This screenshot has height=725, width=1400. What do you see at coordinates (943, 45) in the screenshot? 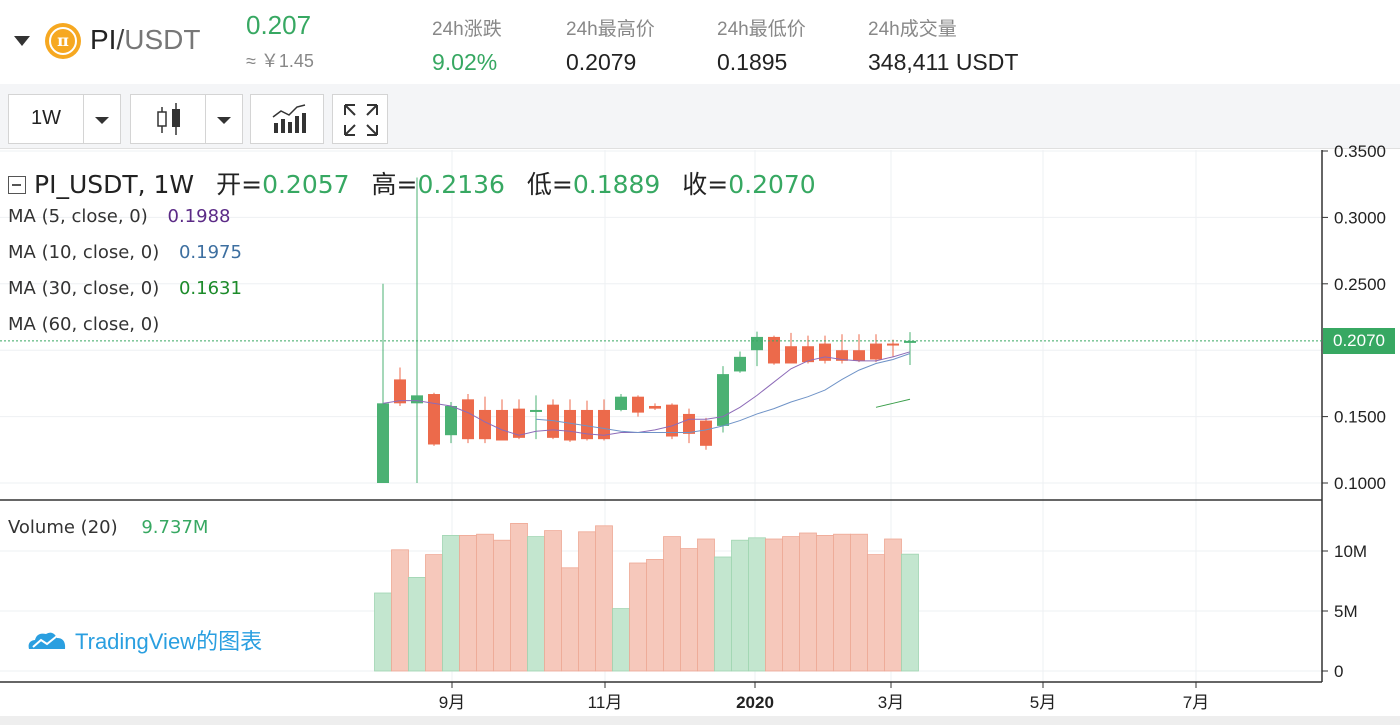
I see `stat-volume: 24h成交量 348,411 USDT` at bounding box center [943, 45].